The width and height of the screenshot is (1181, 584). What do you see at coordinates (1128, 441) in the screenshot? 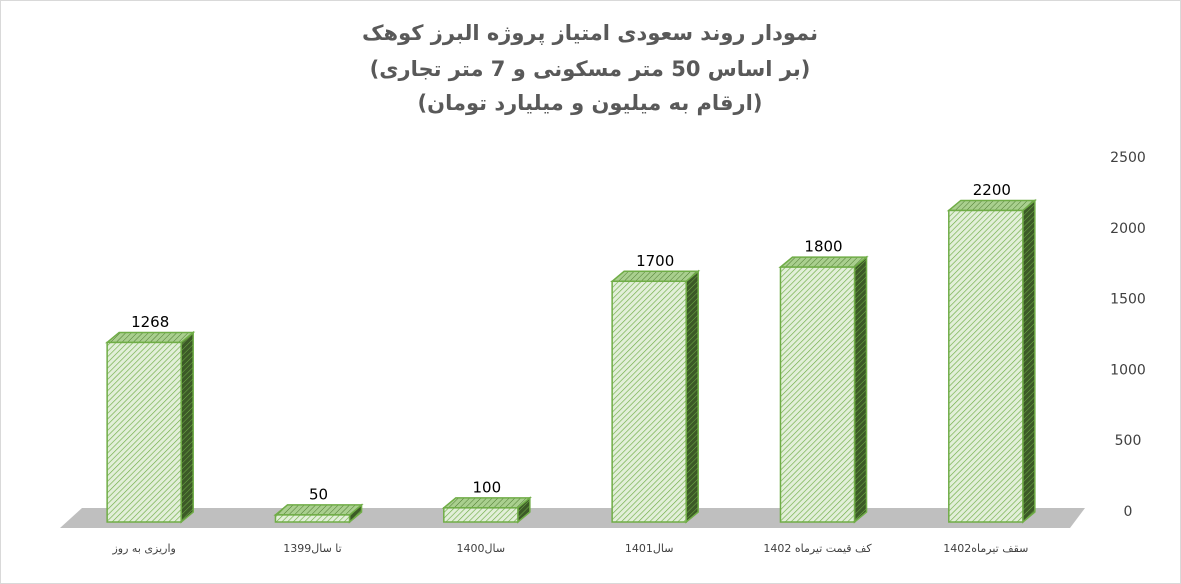
I see `y-tick-label: 500` at bounding box center [1128, 441].